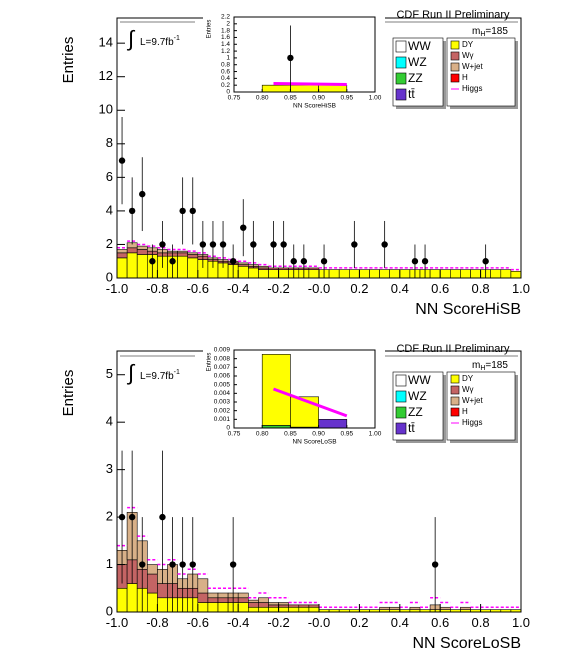  I want to click on x-tick-label: 0.75, so click(234, 434).